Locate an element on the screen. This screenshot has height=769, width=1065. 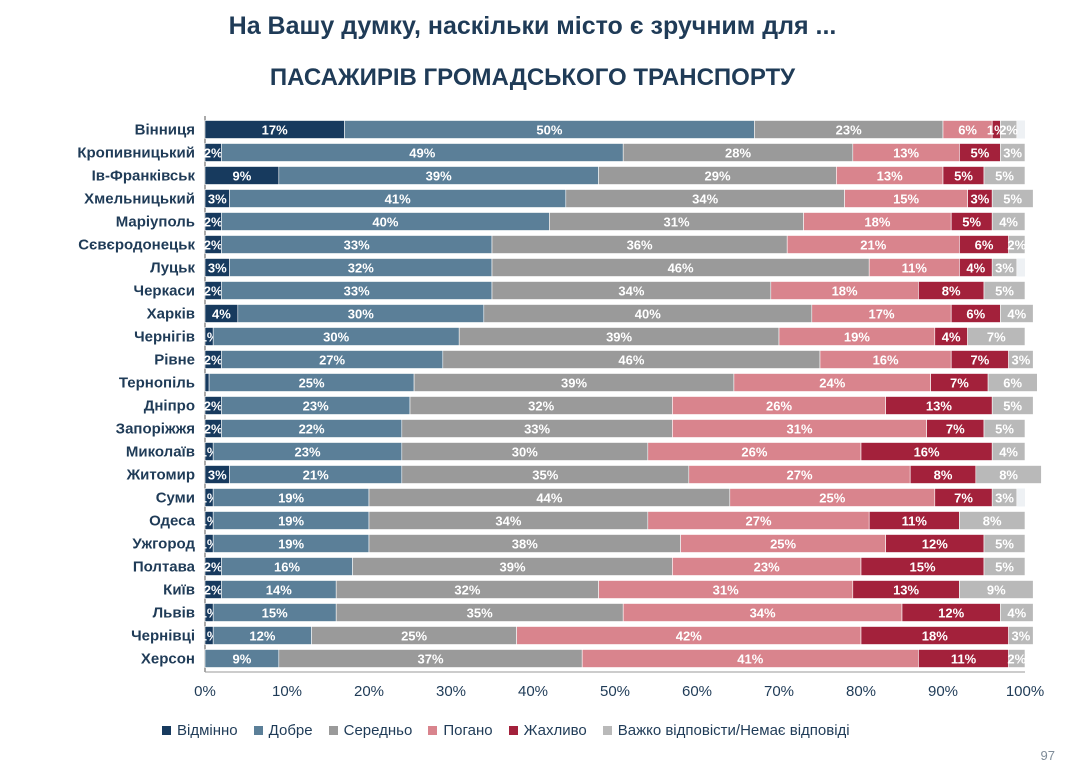
bar-data-label: 37% is located at coordinates (430, 659).